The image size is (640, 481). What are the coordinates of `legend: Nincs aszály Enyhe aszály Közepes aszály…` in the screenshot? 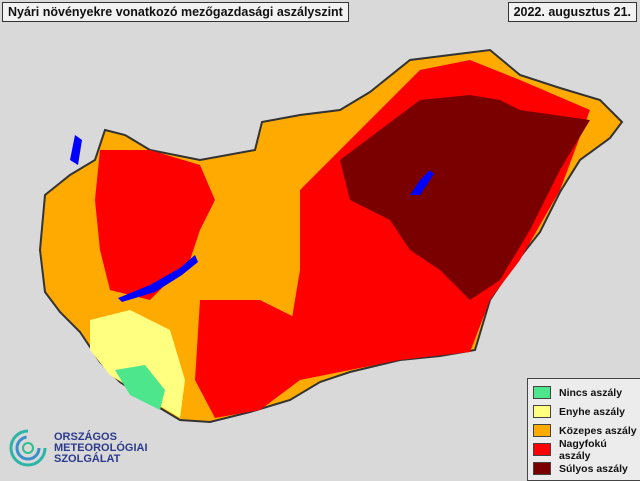 It's located at (583, 429).